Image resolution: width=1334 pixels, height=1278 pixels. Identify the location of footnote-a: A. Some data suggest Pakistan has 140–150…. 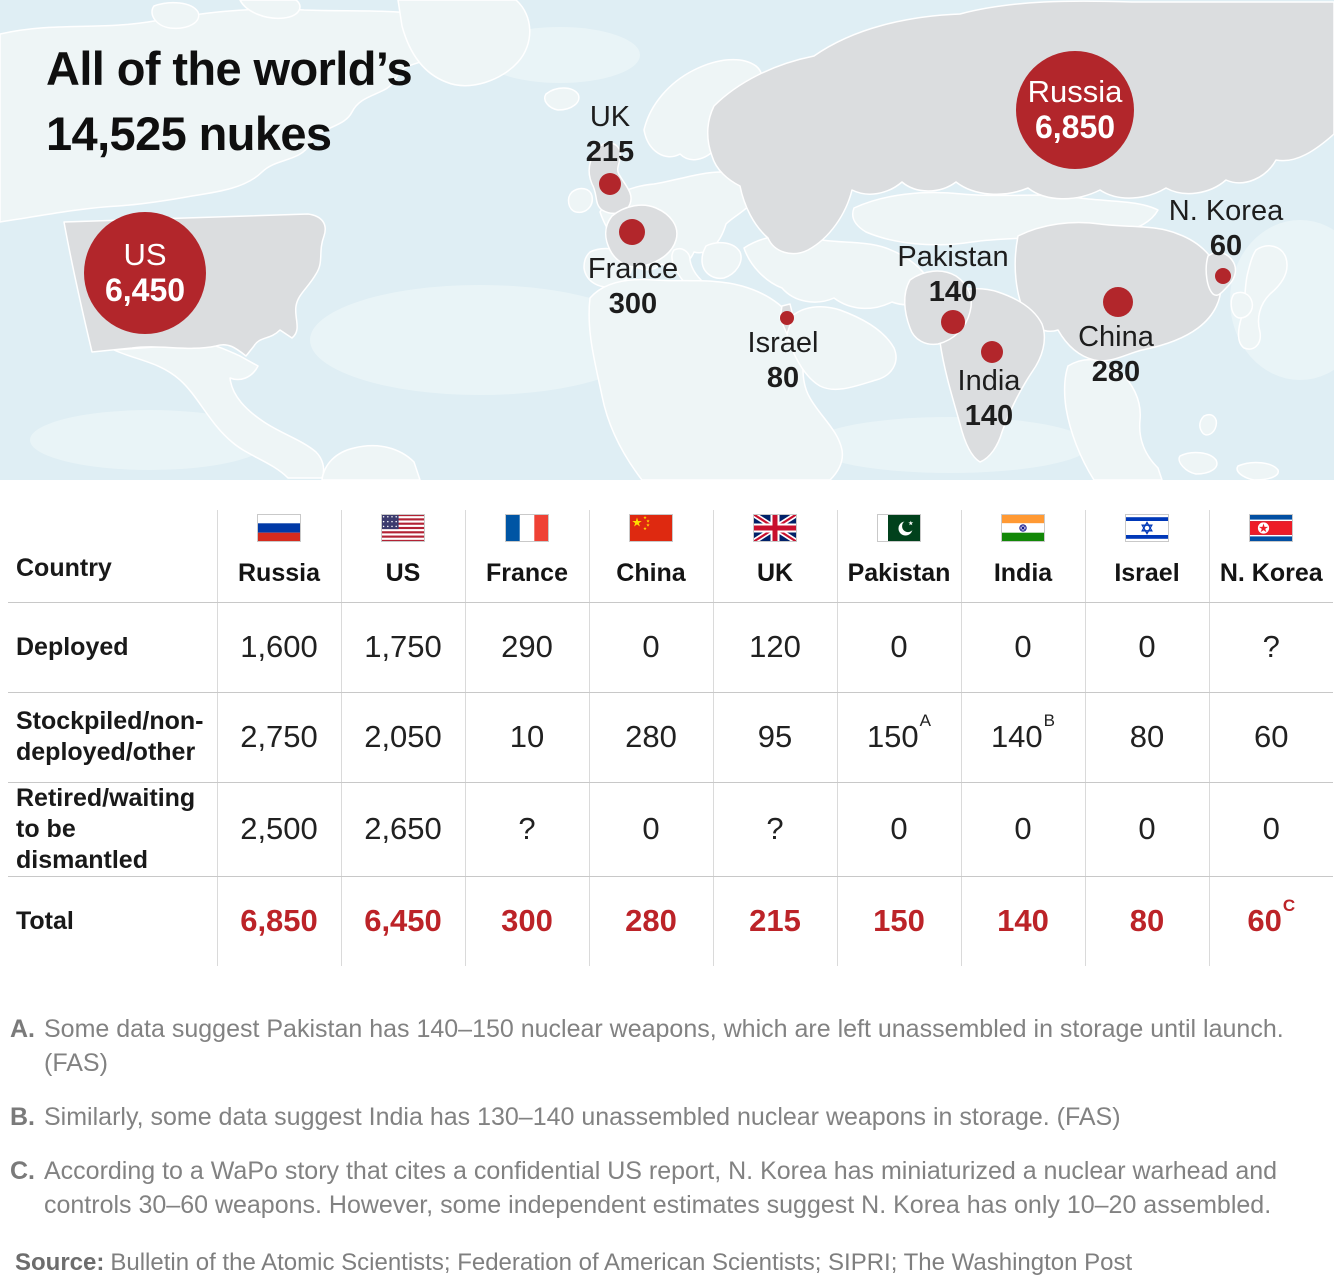
(658, 1046).